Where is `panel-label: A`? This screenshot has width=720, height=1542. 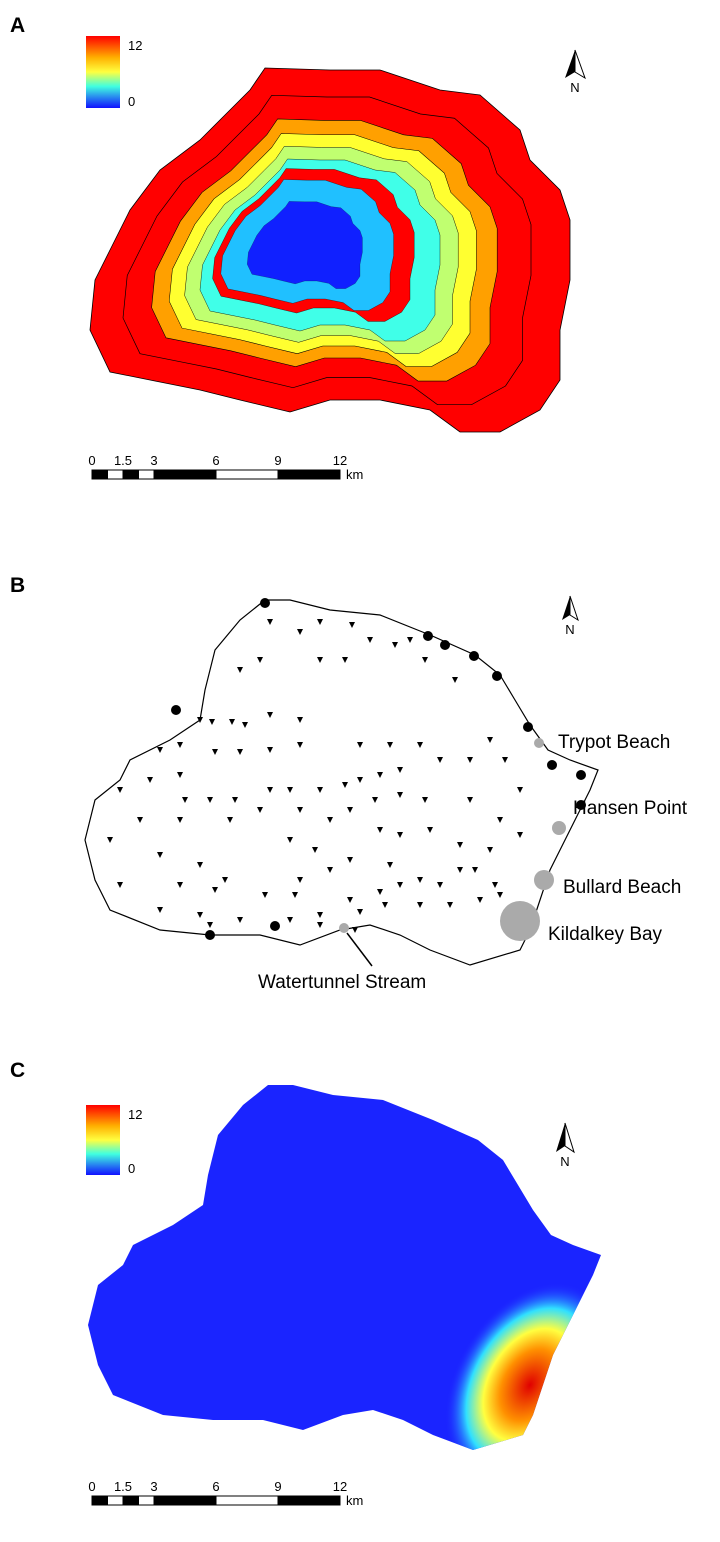 panel-label: A is located at coordinates (17, 25).